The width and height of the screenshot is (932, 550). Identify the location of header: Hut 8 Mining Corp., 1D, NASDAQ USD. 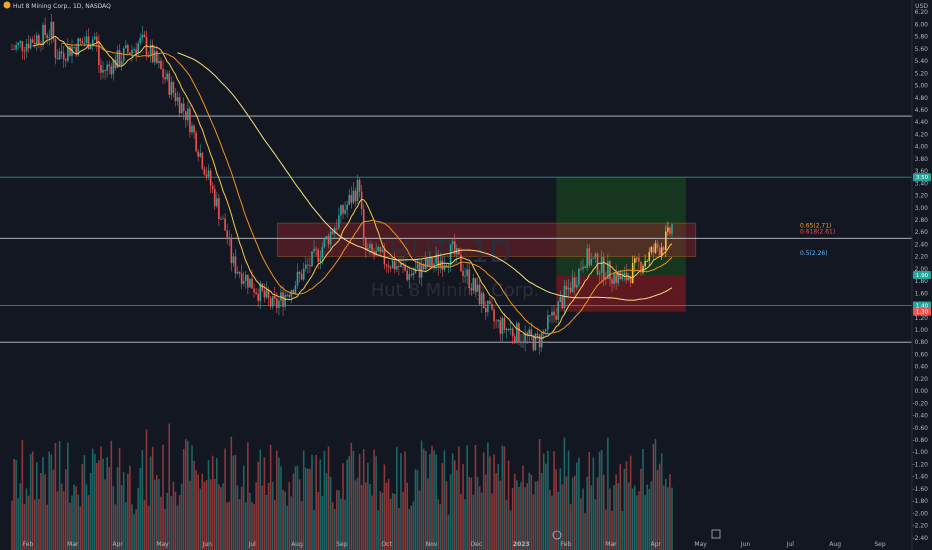
(465, 5).